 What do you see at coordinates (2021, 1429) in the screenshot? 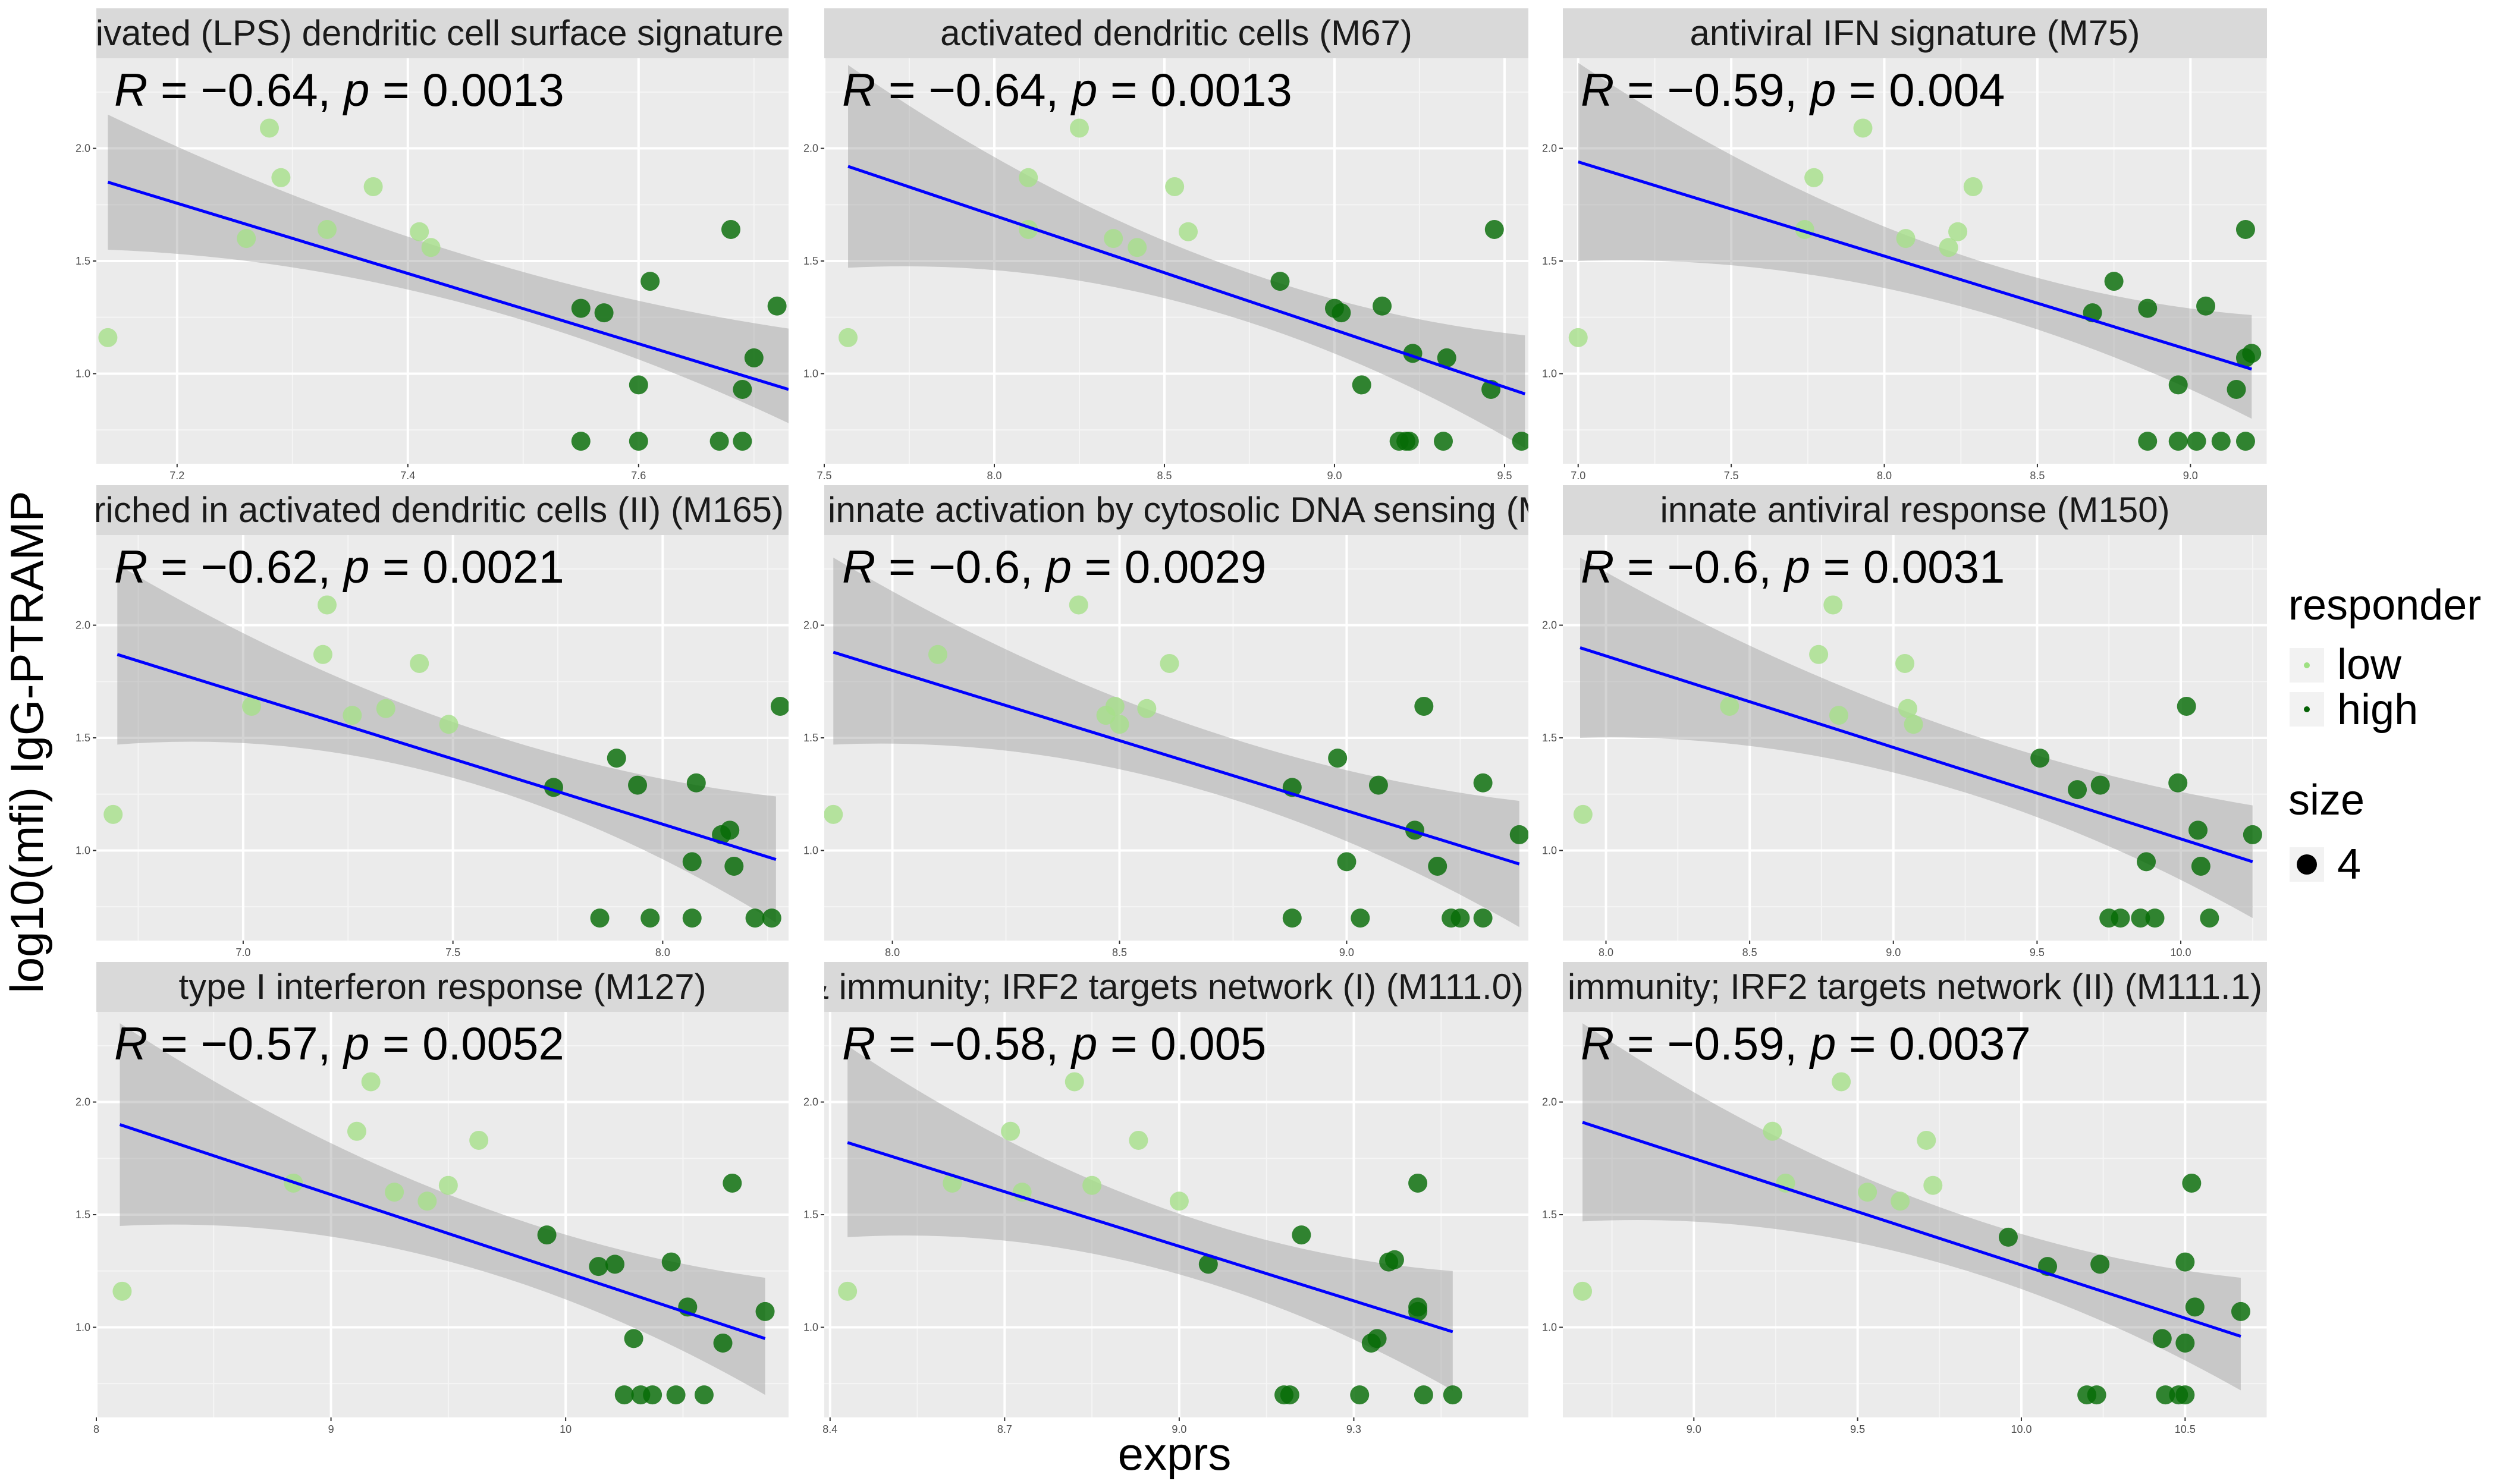
I see `x-tick-label: 10.0` at bounding box center [2021, 1429].